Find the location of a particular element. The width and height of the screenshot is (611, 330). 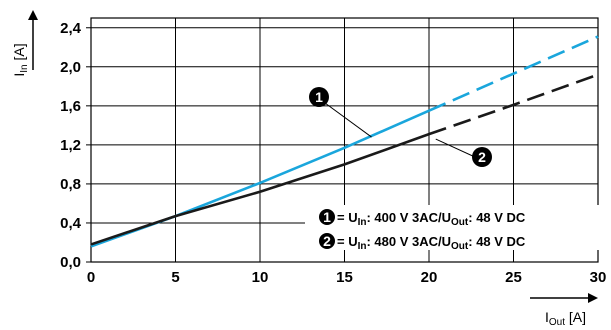

legend-background is located at coordinates (452, 227).